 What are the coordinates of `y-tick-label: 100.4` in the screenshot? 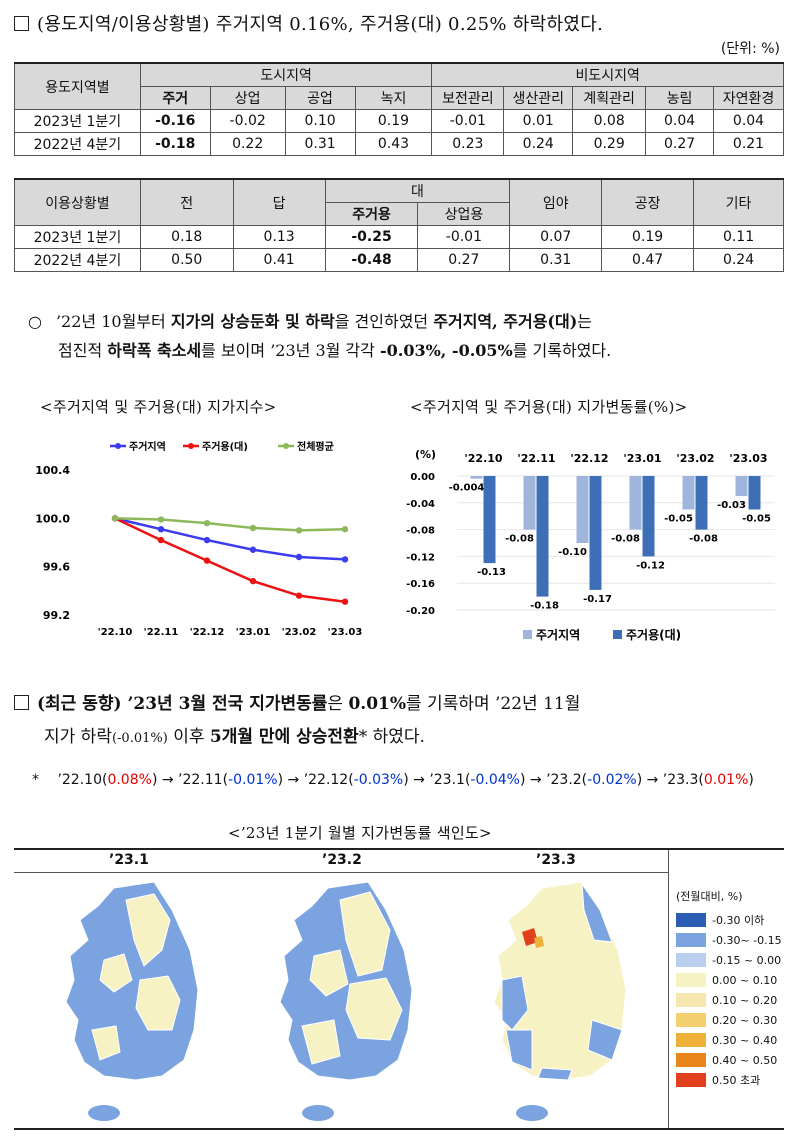 It's located at (52, 470).